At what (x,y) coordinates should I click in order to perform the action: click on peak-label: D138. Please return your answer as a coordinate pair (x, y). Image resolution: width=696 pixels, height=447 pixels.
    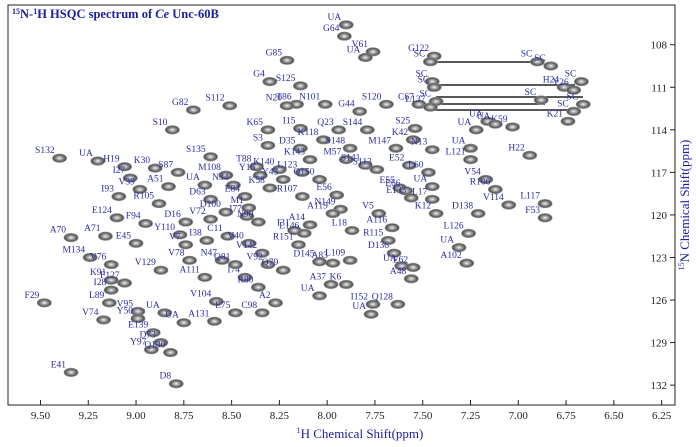
    Looking at the image, I should click on (462, 207).